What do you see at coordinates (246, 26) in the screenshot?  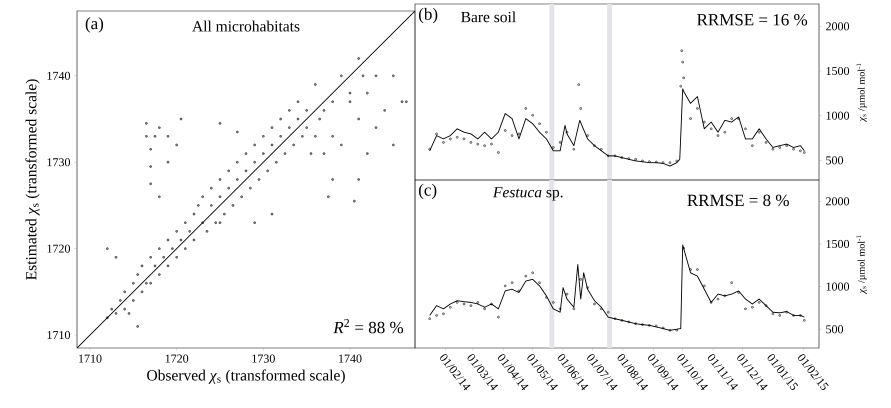 I see `chart-title: All microhabitats` at bounding box center [246, 26].